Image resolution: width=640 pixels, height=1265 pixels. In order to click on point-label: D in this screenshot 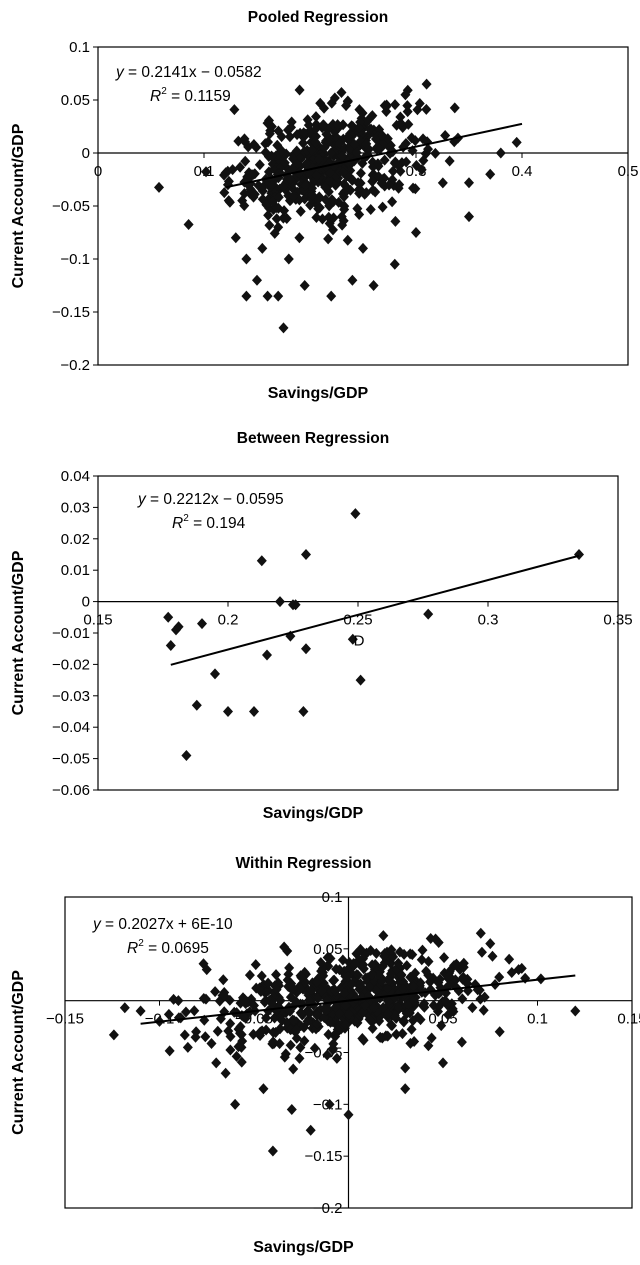, I will do `click(359, 640)`.